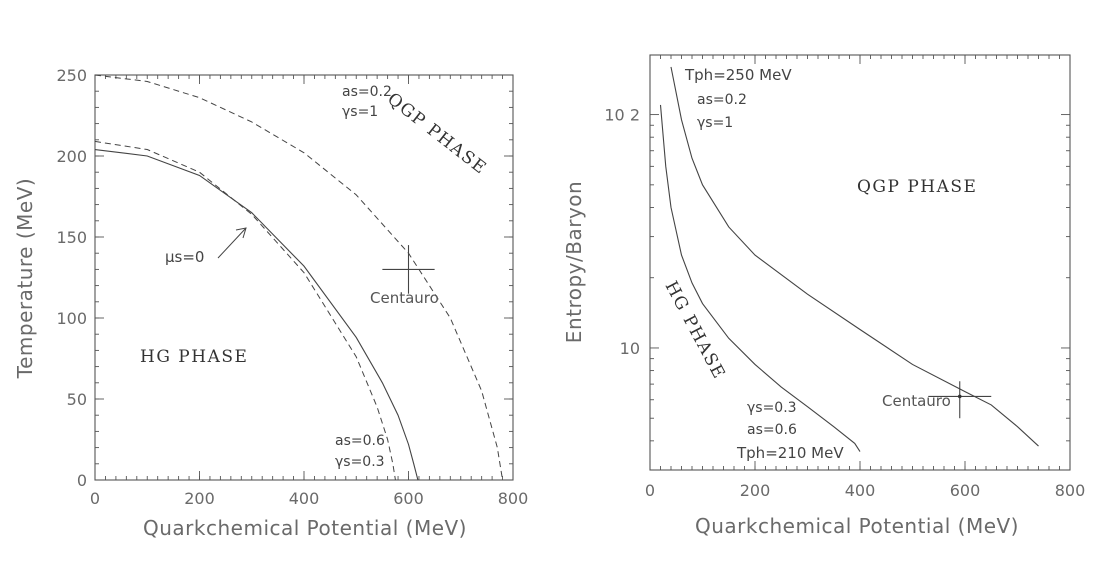 This screenshot has height=577, width=1115. What do you see at coordinates (772, 430) in the screenshot?
I see `bottom-curve-label-2: as=0.6` at bounding box center [772, 430].